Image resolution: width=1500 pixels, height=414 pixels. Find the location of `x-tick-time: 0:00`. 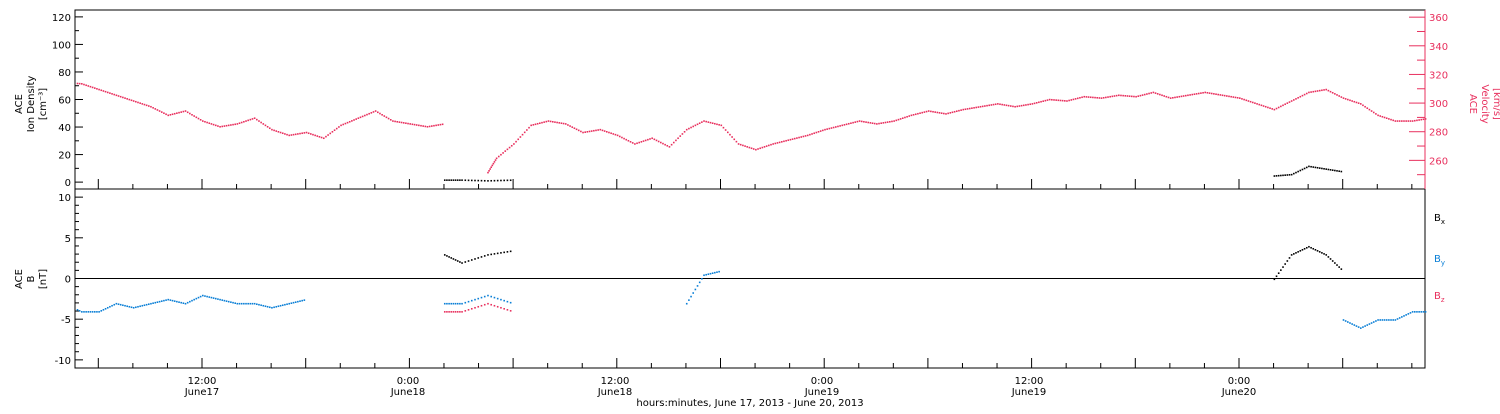

x-tick-time: 0:00 is located at coordinates (408, 381).